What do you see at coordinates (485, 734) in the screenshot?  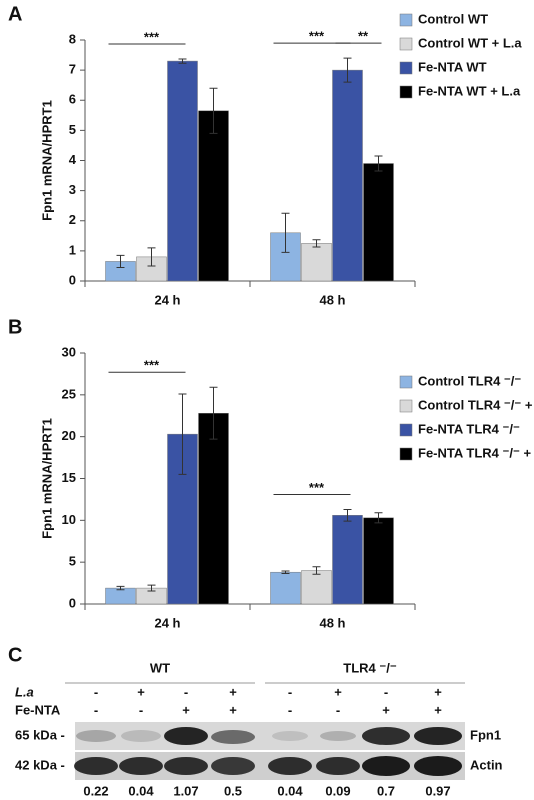 I see `protein-label: Fpn1` at bounding box center [485, 734].